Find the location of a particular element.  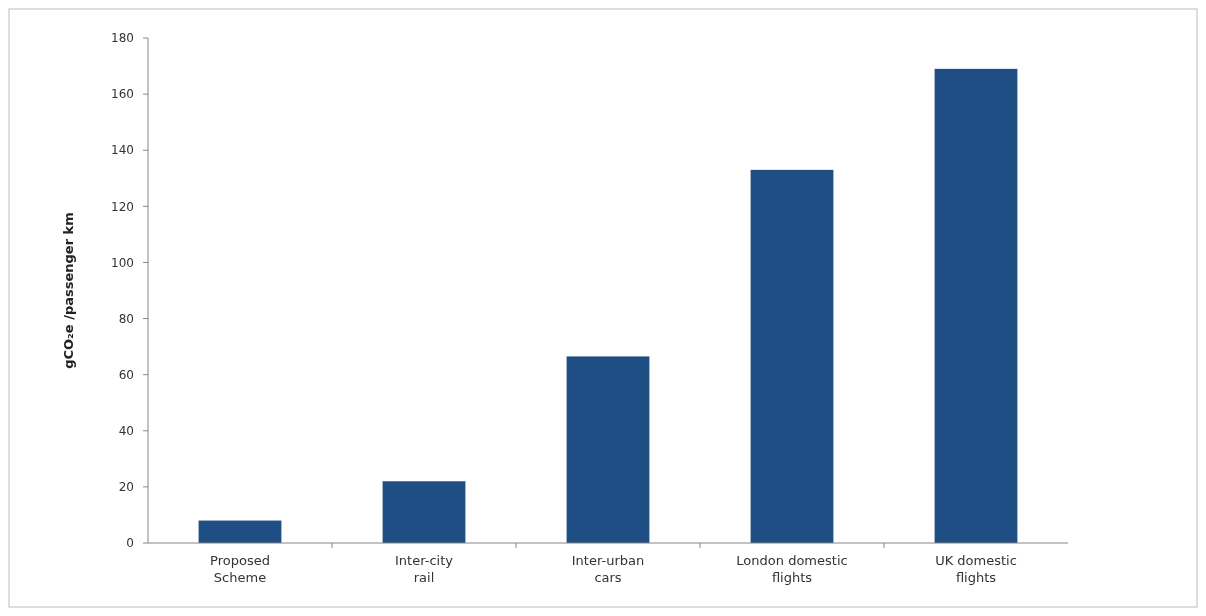

x-tick-label: Inter-urban cars is located at coordinates (608, 569).